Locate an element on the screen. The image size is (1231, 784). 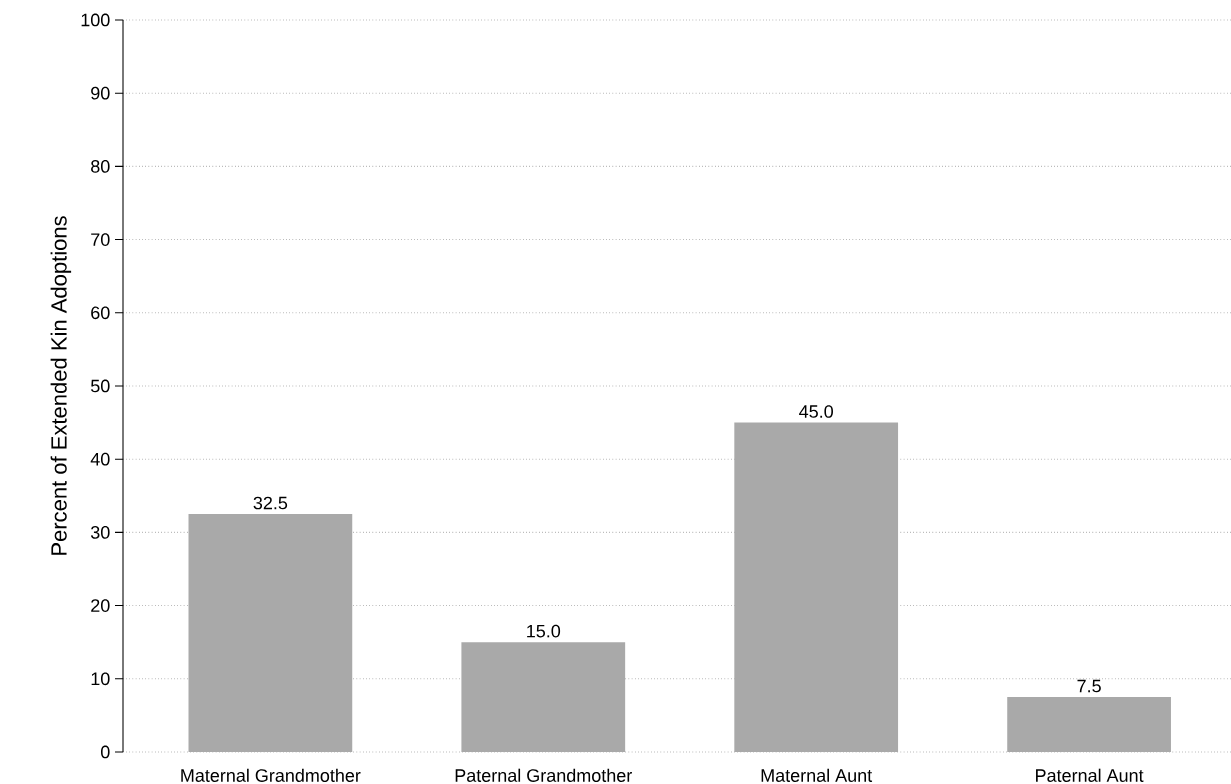
y-tick-label: 70 is located at coordinates (100, 239).